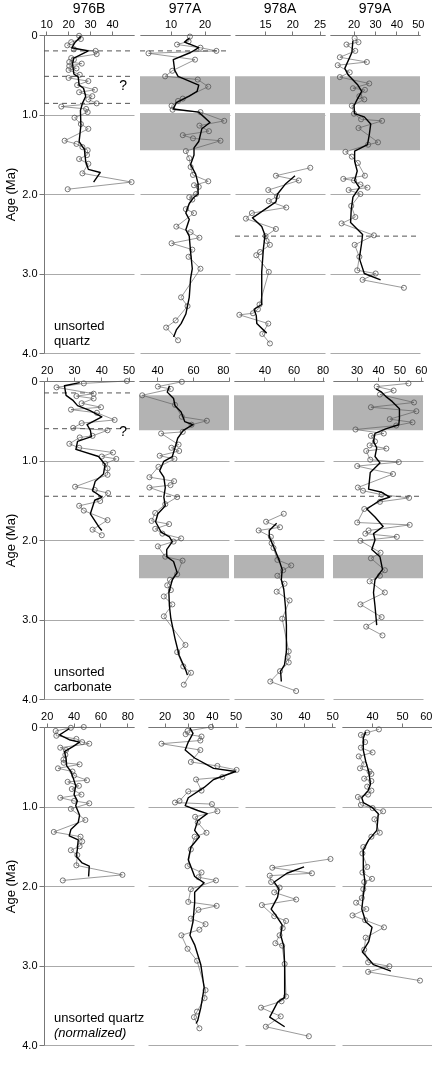  I want to click on annotation: quartz, so click(72, 340).